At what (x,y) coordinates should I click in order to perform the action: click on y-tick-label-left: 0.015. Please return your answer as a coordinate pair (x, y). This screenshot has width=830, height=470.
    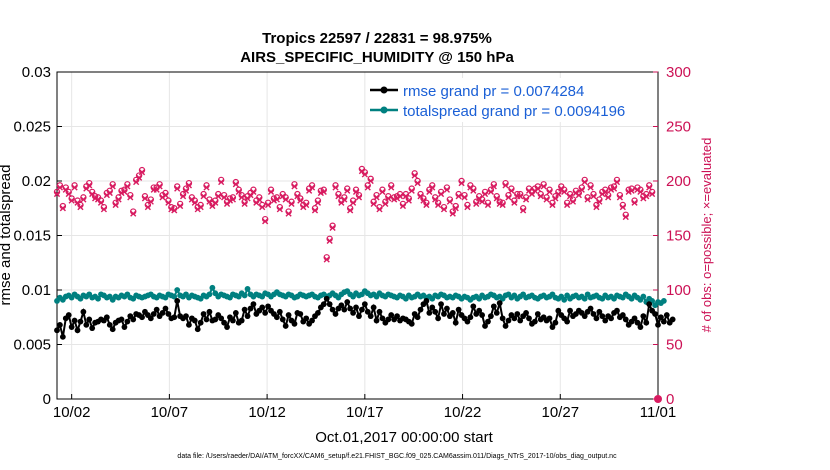
    Looking at the image, I should click on (32, 236).